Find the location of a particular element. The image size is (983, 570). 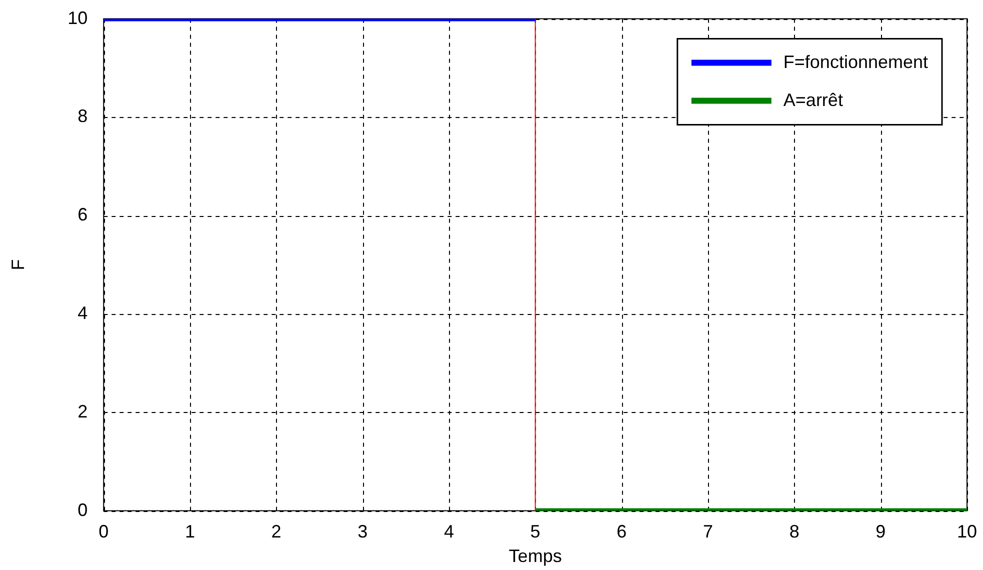

x-tick-label: 5 is located at coordinates (535, 532).